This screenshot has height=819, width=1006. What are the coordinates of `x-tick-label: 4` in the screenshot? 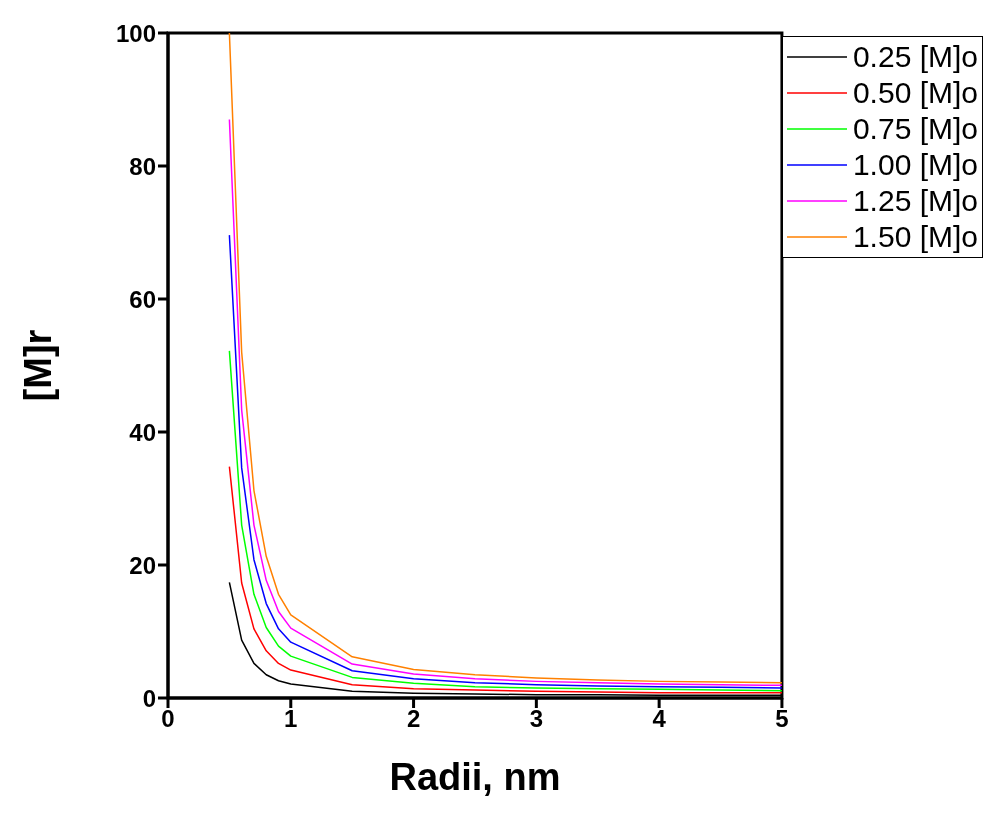 It's located at (659, 719).